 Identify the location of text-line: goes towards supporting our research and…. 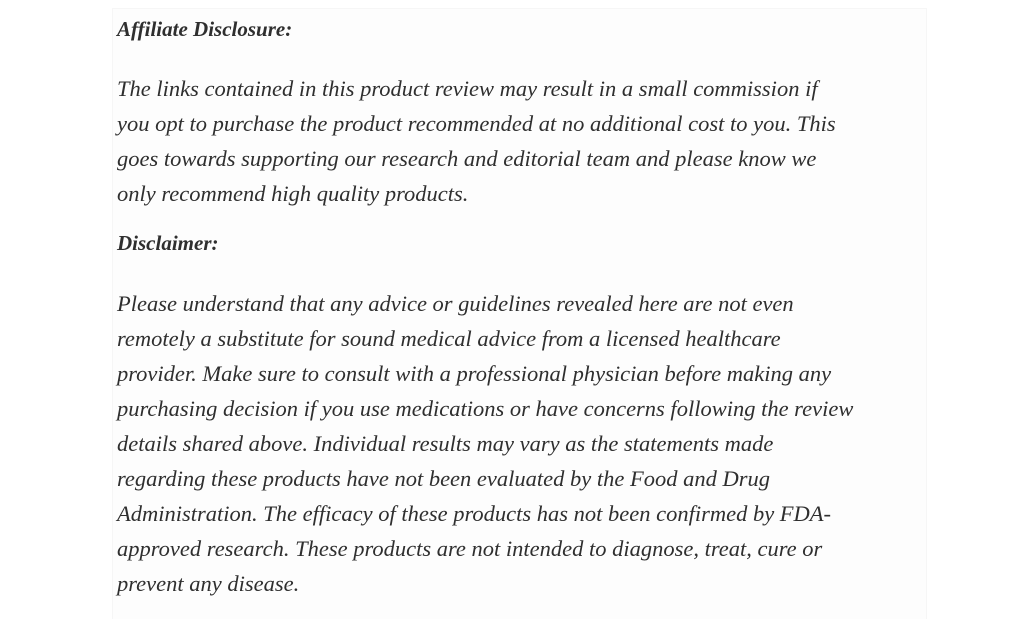
(467, 158).